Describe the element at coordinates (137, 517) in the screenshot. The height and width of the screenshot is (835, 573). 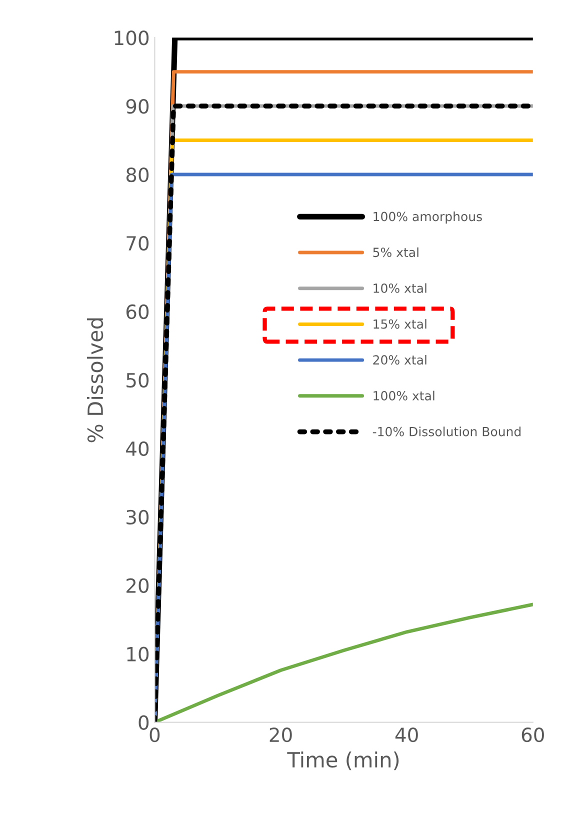
I see `y-tick-label: 30` at that location.